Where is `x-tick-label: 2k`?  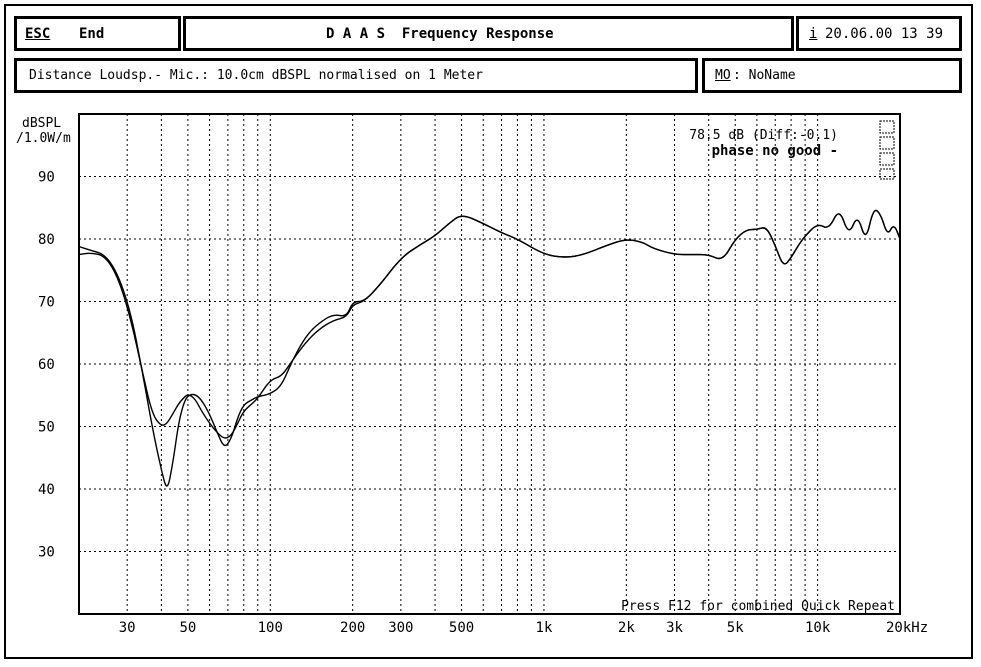 x-tick-label: 2k is located at coordinates (626, 628).